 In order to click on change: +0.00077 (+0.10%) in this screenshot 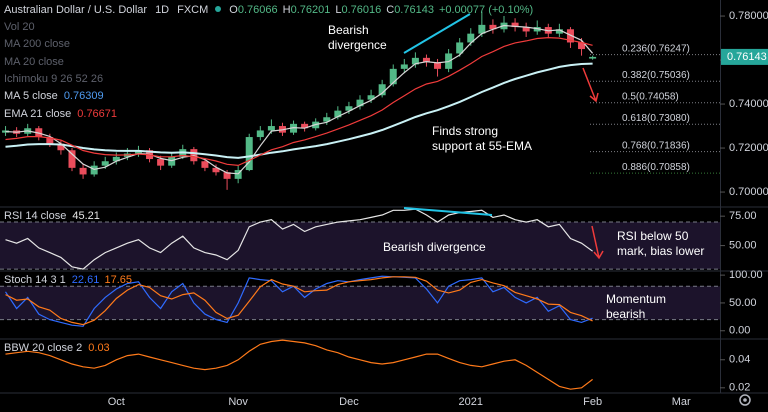, I will do `click(486, 10)`.